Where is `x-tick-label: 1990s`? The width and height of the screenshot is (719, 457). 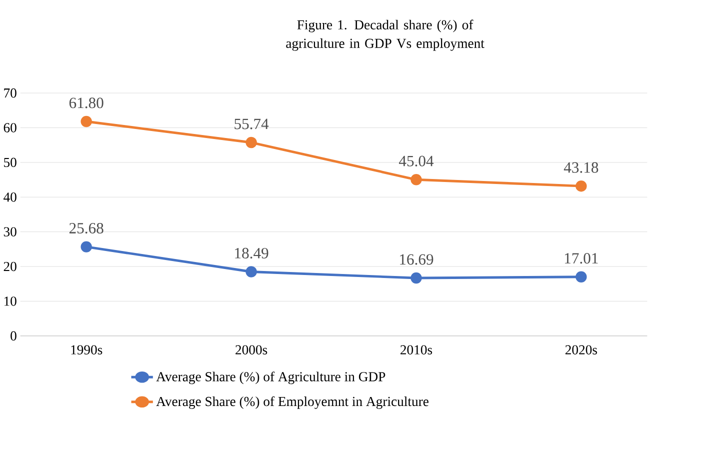 x-tick-label: 1990s is located at coordinates (86, 349).